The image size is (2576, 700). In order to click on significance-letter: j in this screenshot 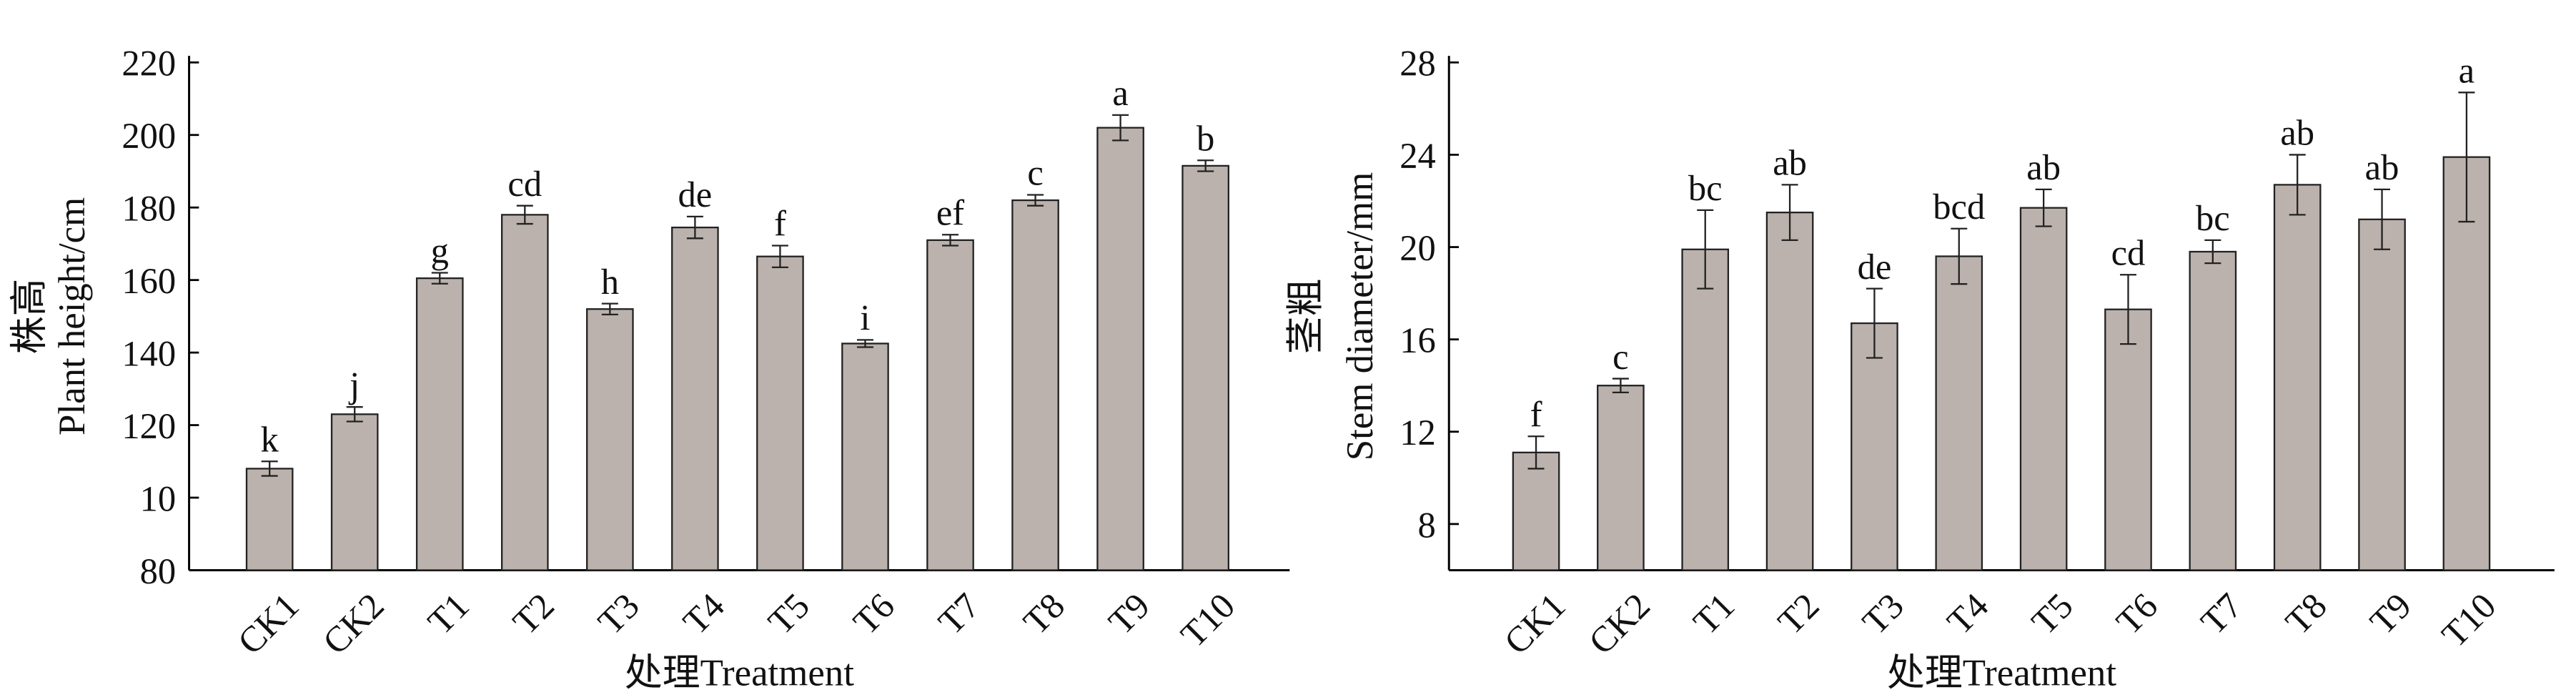, I will do `click(354, 385)`.